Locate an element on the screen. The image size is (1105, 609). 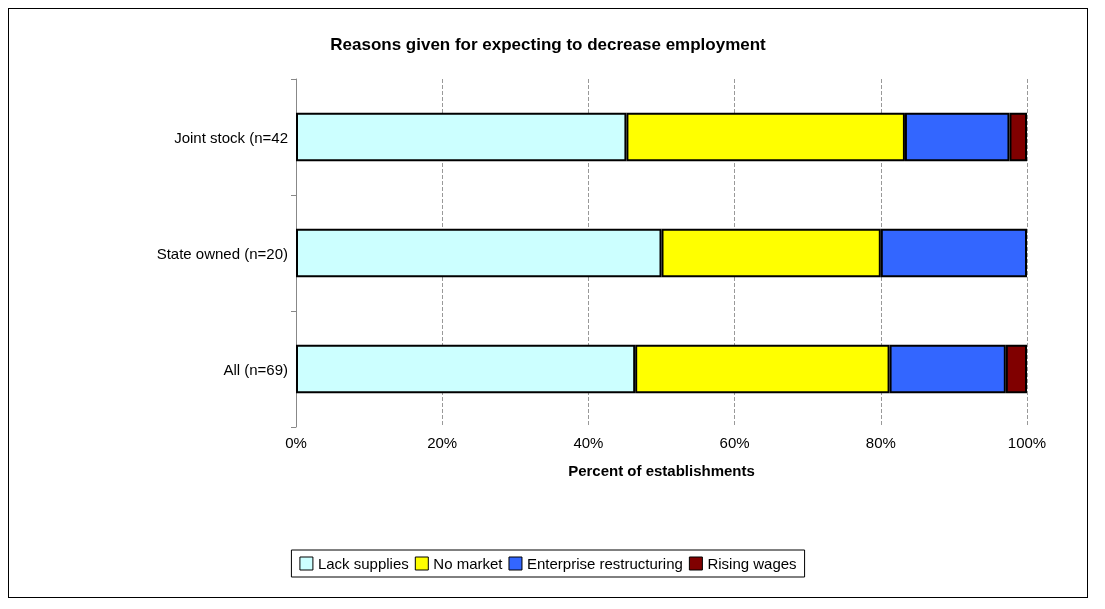
chart-title: Reasons given for expecting to decrease employment is located at coordinates (548, 44).